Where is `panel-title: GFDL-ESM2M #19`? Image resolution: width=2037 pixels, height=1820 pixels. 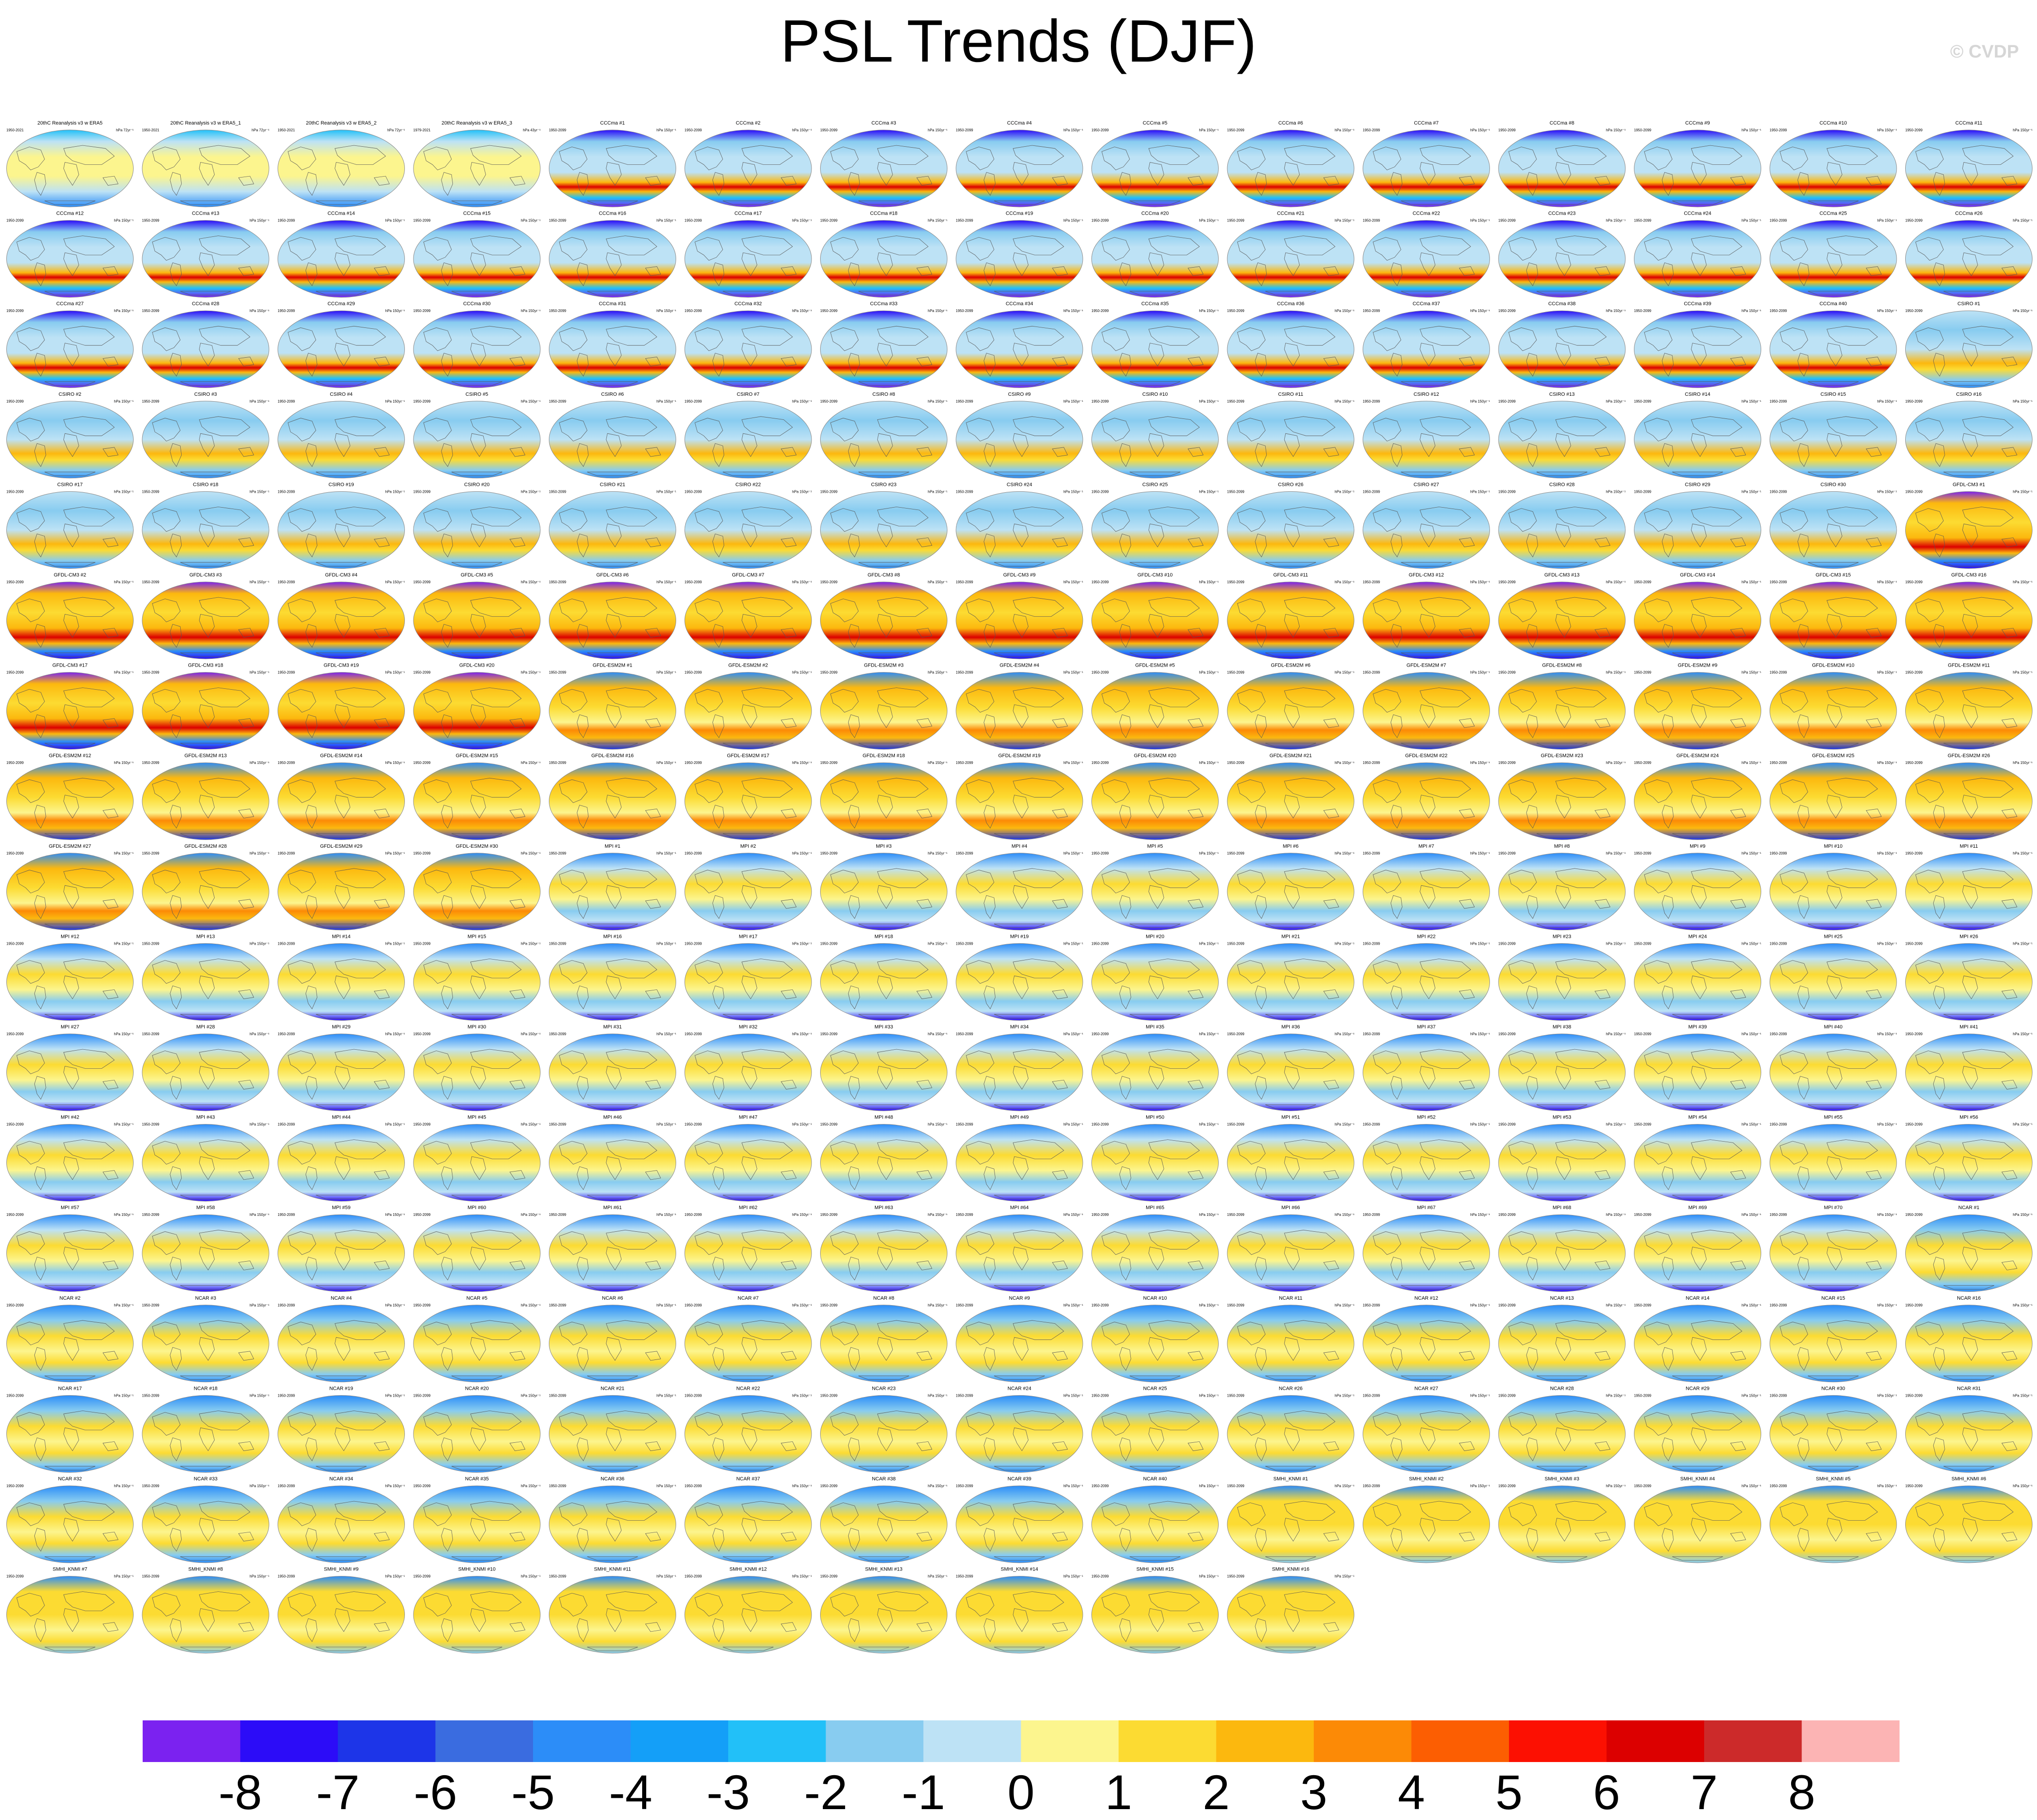 panel-title: GFDL-ESM2M #19 is located at coordinates (1019, 756).